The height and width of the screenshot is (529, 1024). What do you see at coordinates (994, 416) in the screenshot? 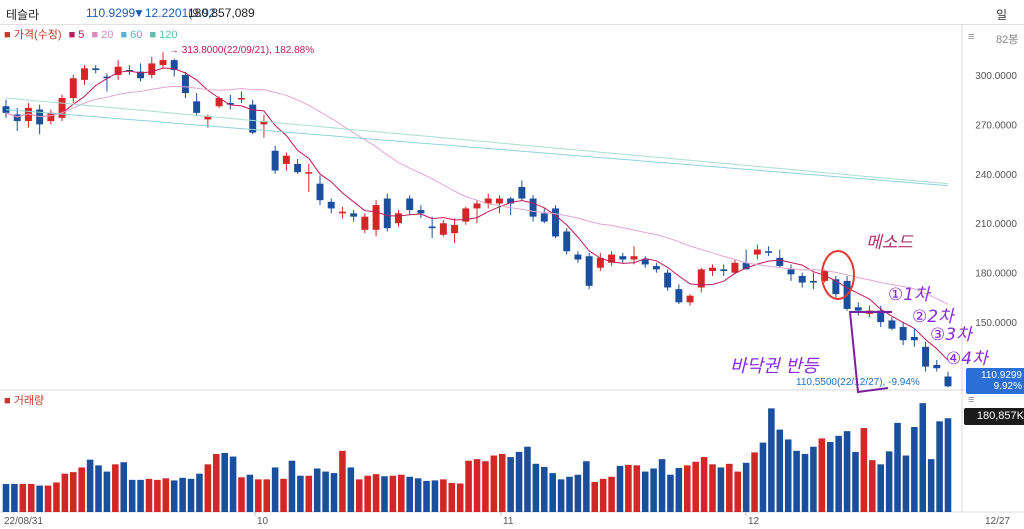
I see `volume-tag: 180,857K` at bounding box center [994, 416].